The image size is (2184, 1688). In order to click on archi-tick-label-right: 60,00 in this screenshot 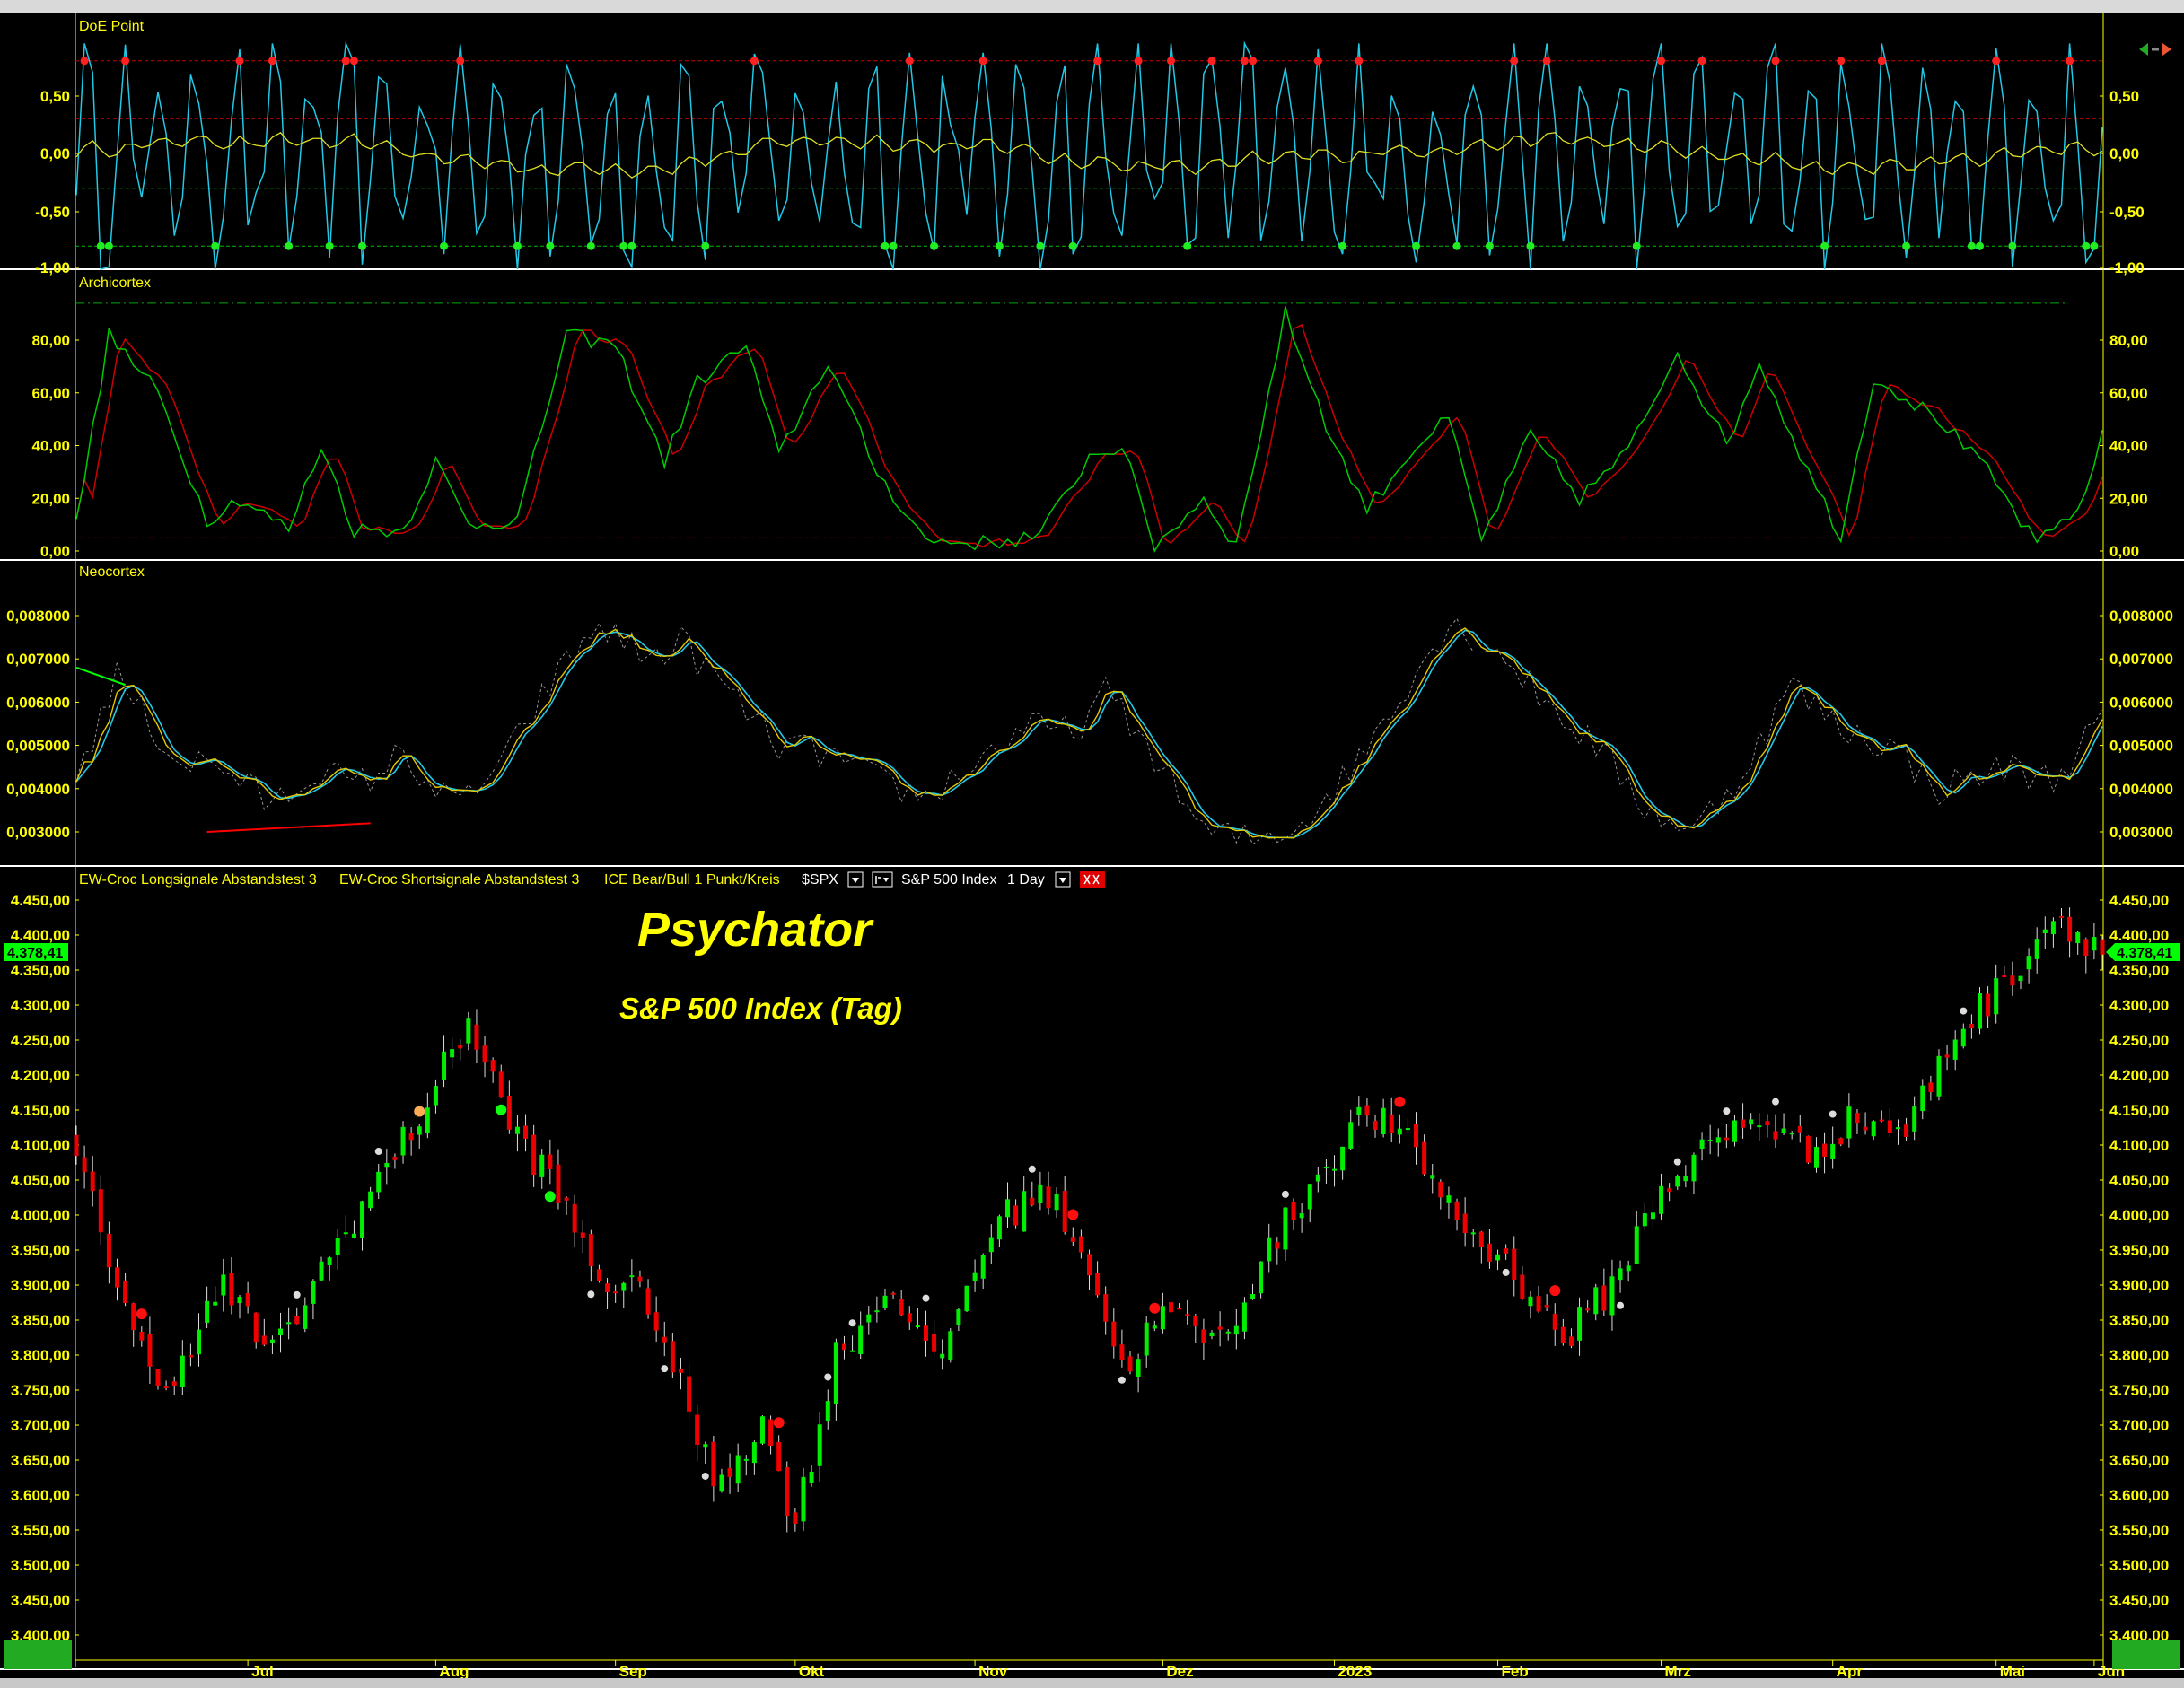, I will do `click(2129, 393)`.